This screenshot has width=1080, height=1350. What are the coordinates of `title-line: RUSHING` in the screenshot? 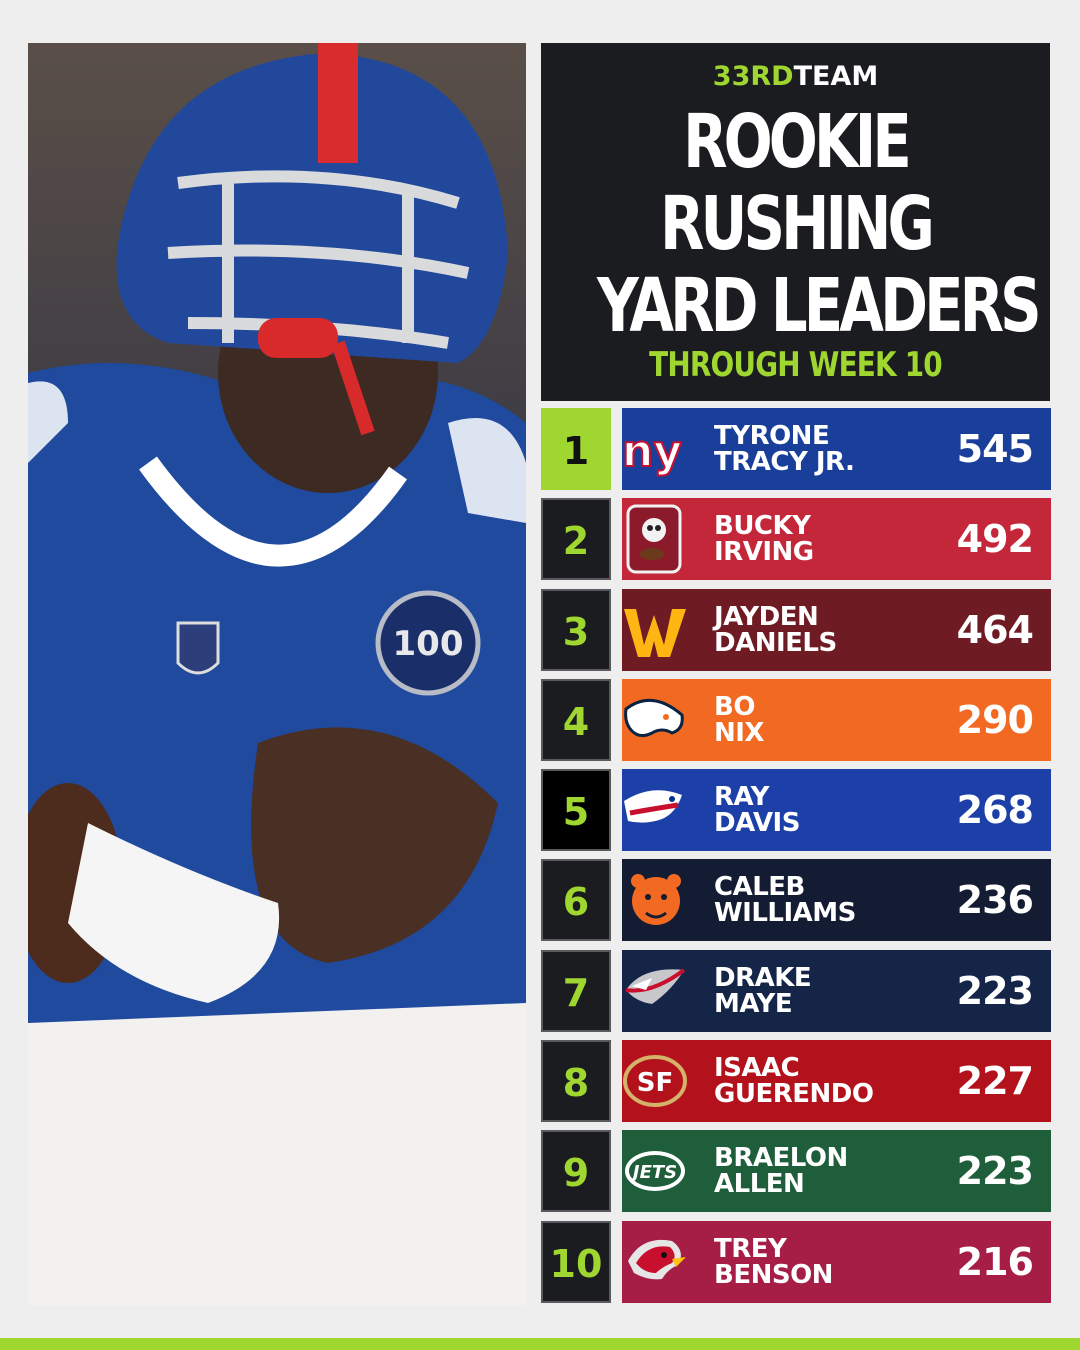 It's located at (797, 224).